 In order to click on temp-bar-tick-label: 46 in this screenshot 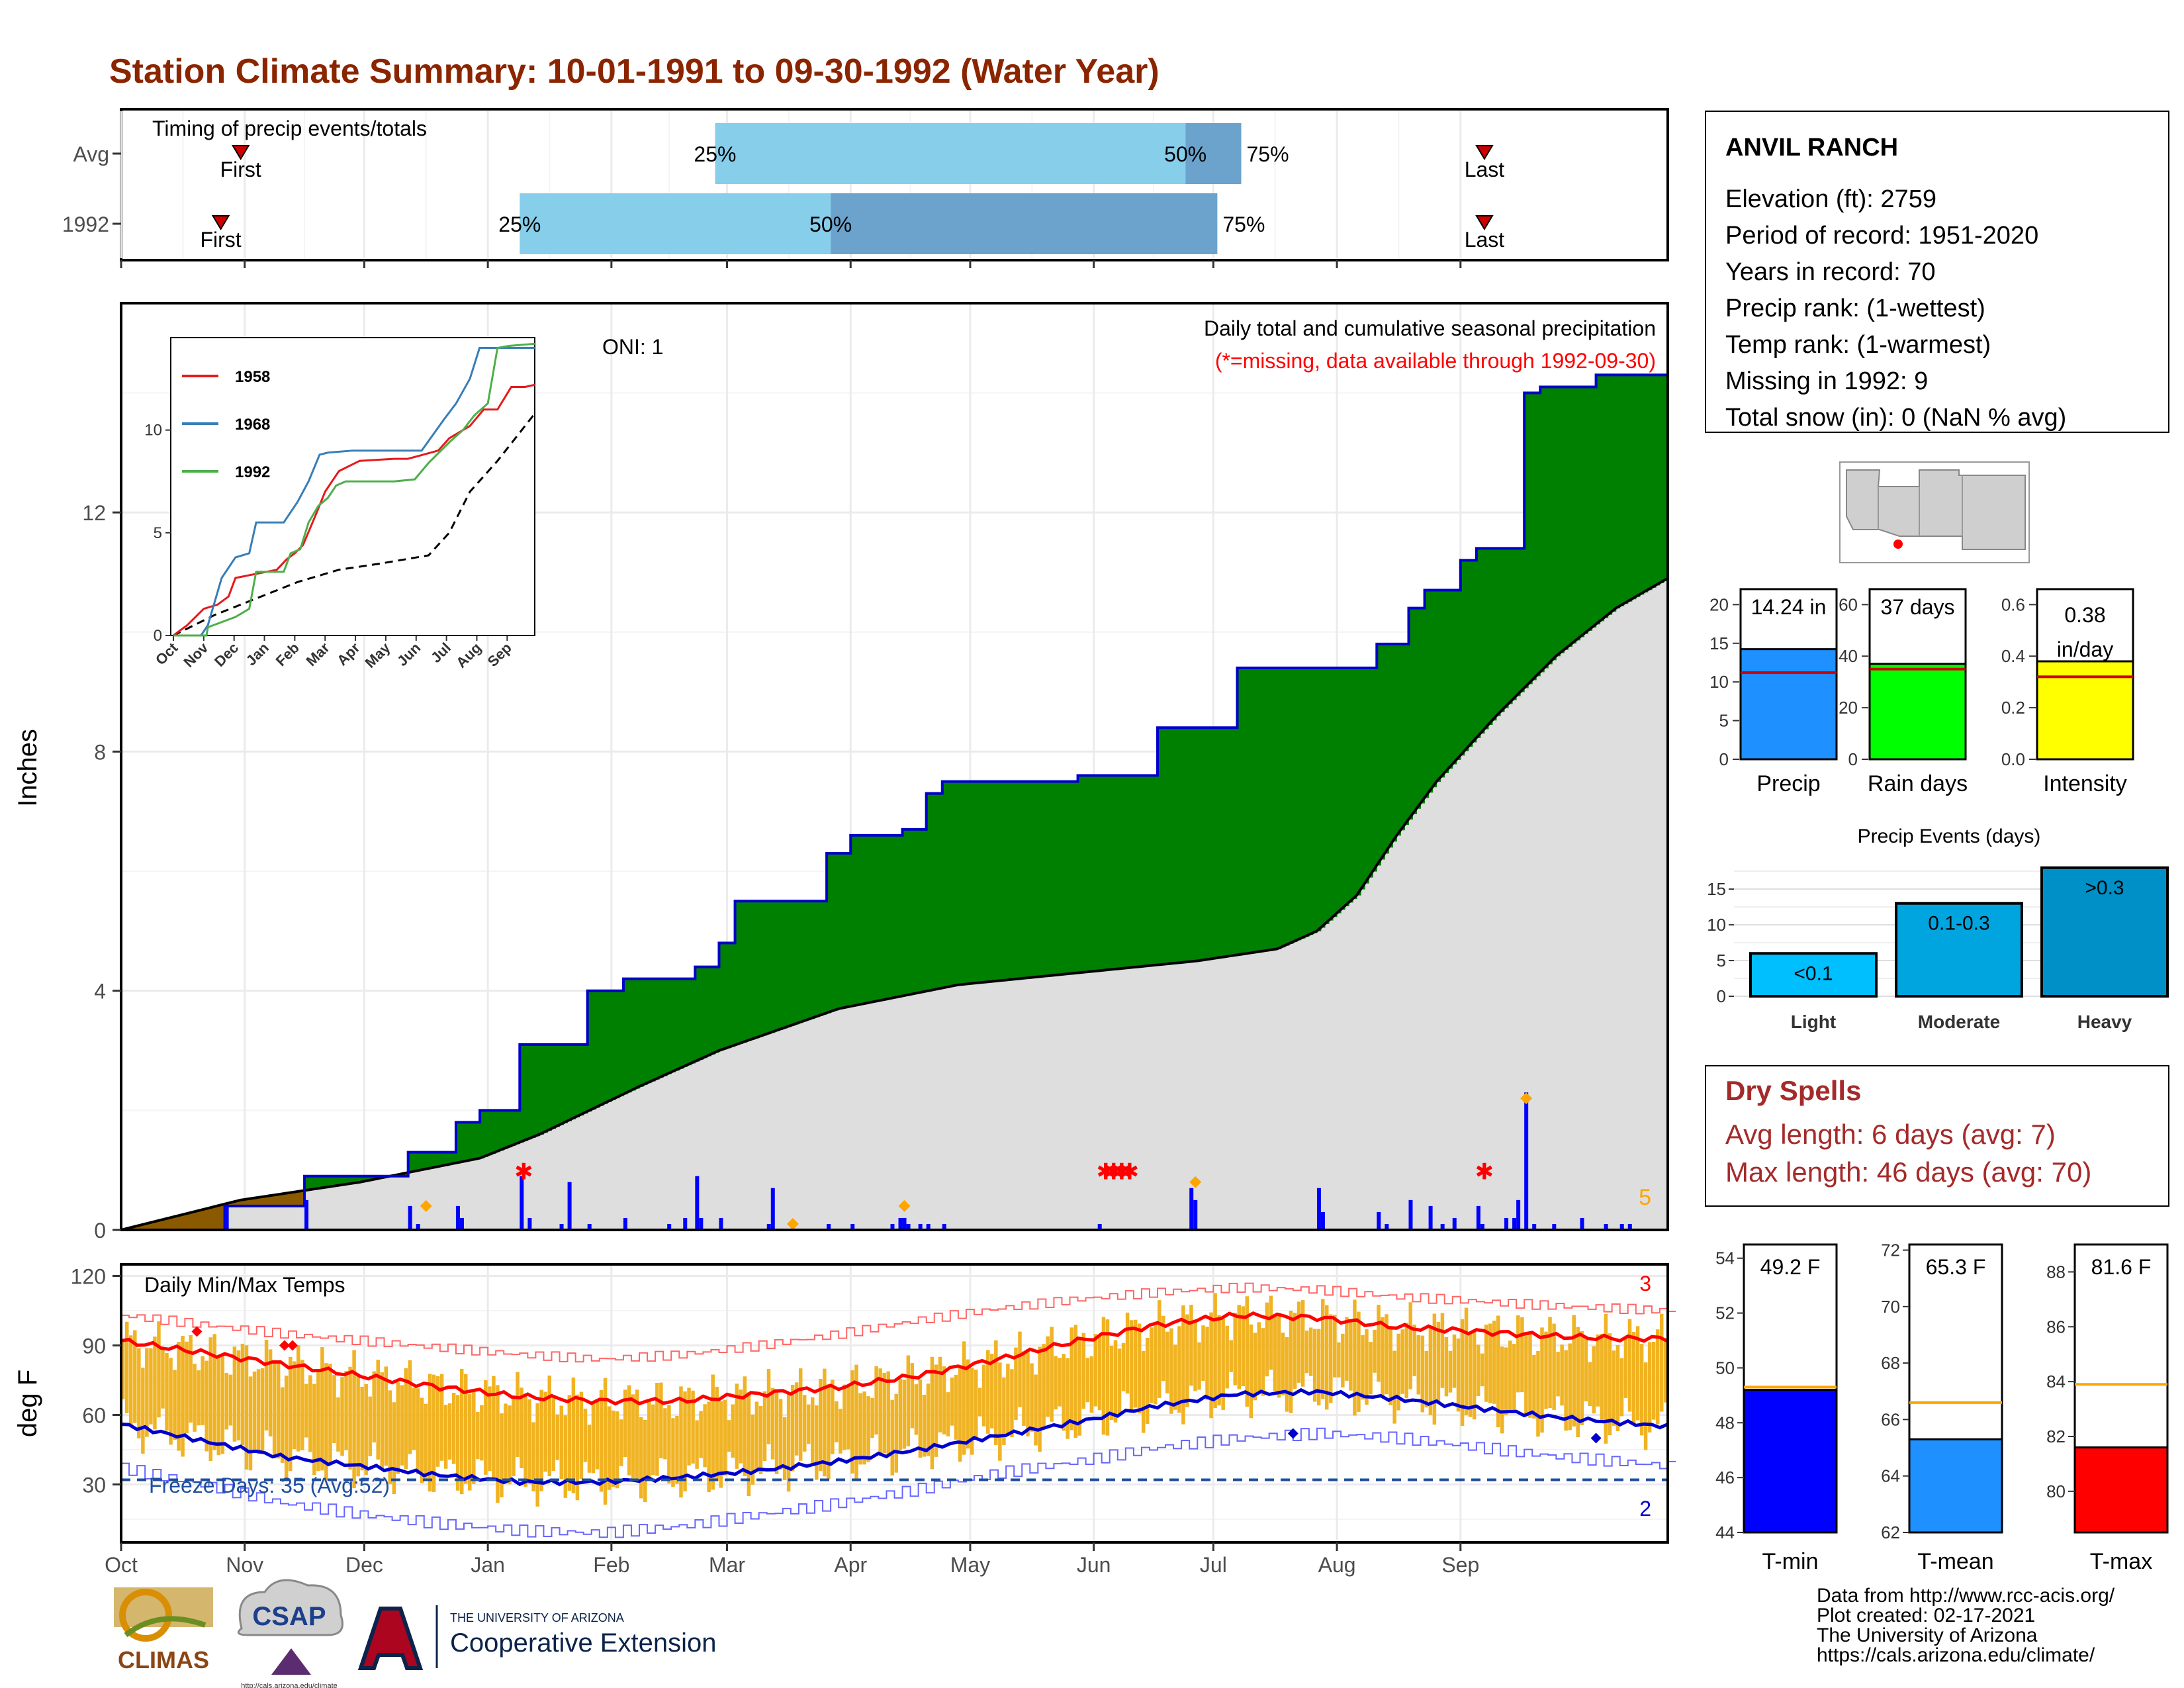, I will do `click(1725, 1477)`.